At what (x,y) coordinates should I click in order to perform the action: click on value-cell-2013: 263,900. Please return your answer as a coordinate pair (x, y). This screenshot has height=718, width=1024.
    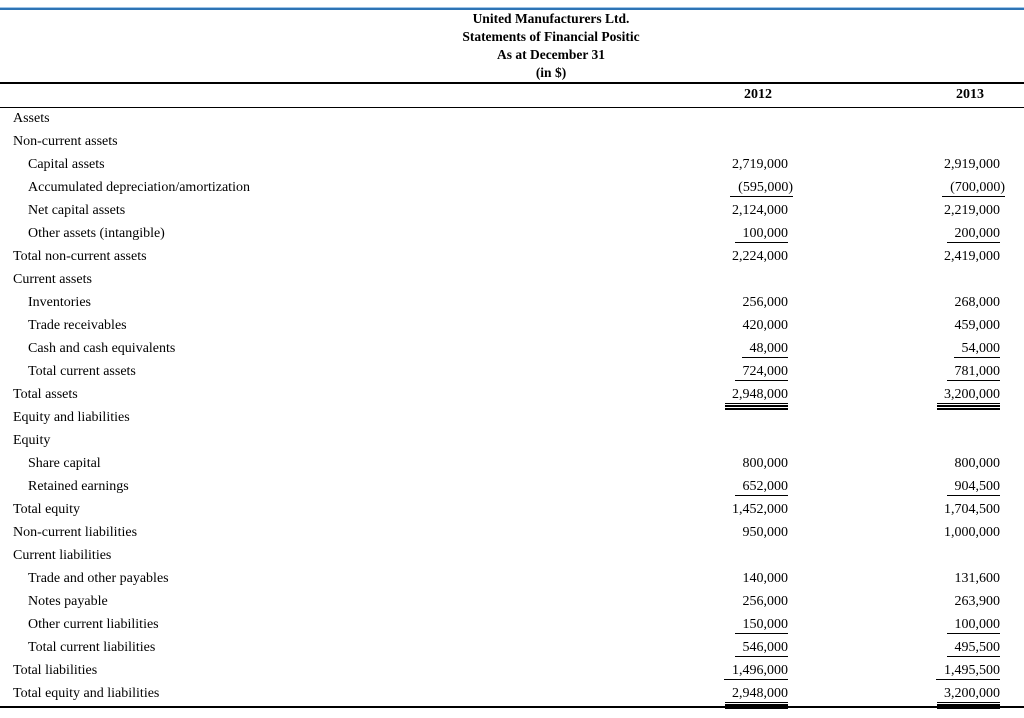
    Looking at the image, I should click on (894, 602).